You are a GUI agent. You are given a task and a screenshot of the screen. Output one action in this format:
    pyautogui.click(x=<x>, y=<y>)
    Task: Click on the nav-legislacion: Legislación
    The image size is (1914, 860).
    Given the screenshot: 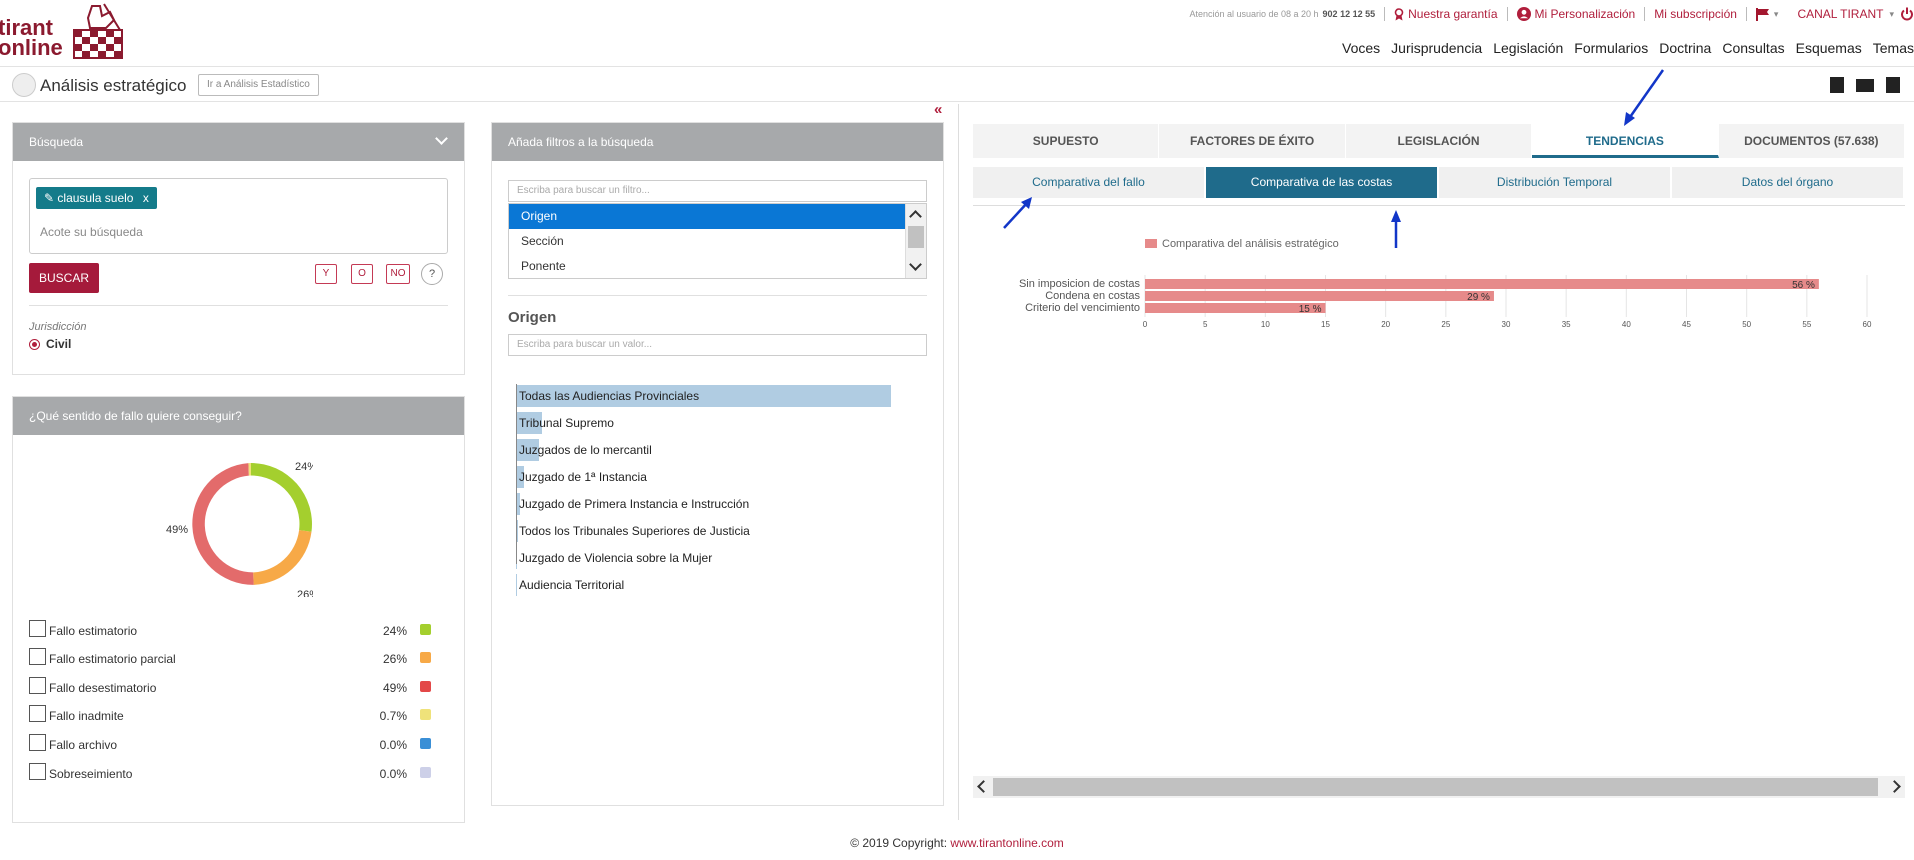 What is the action you would take?
    pyautogui.click(x=1528, y=48)
    